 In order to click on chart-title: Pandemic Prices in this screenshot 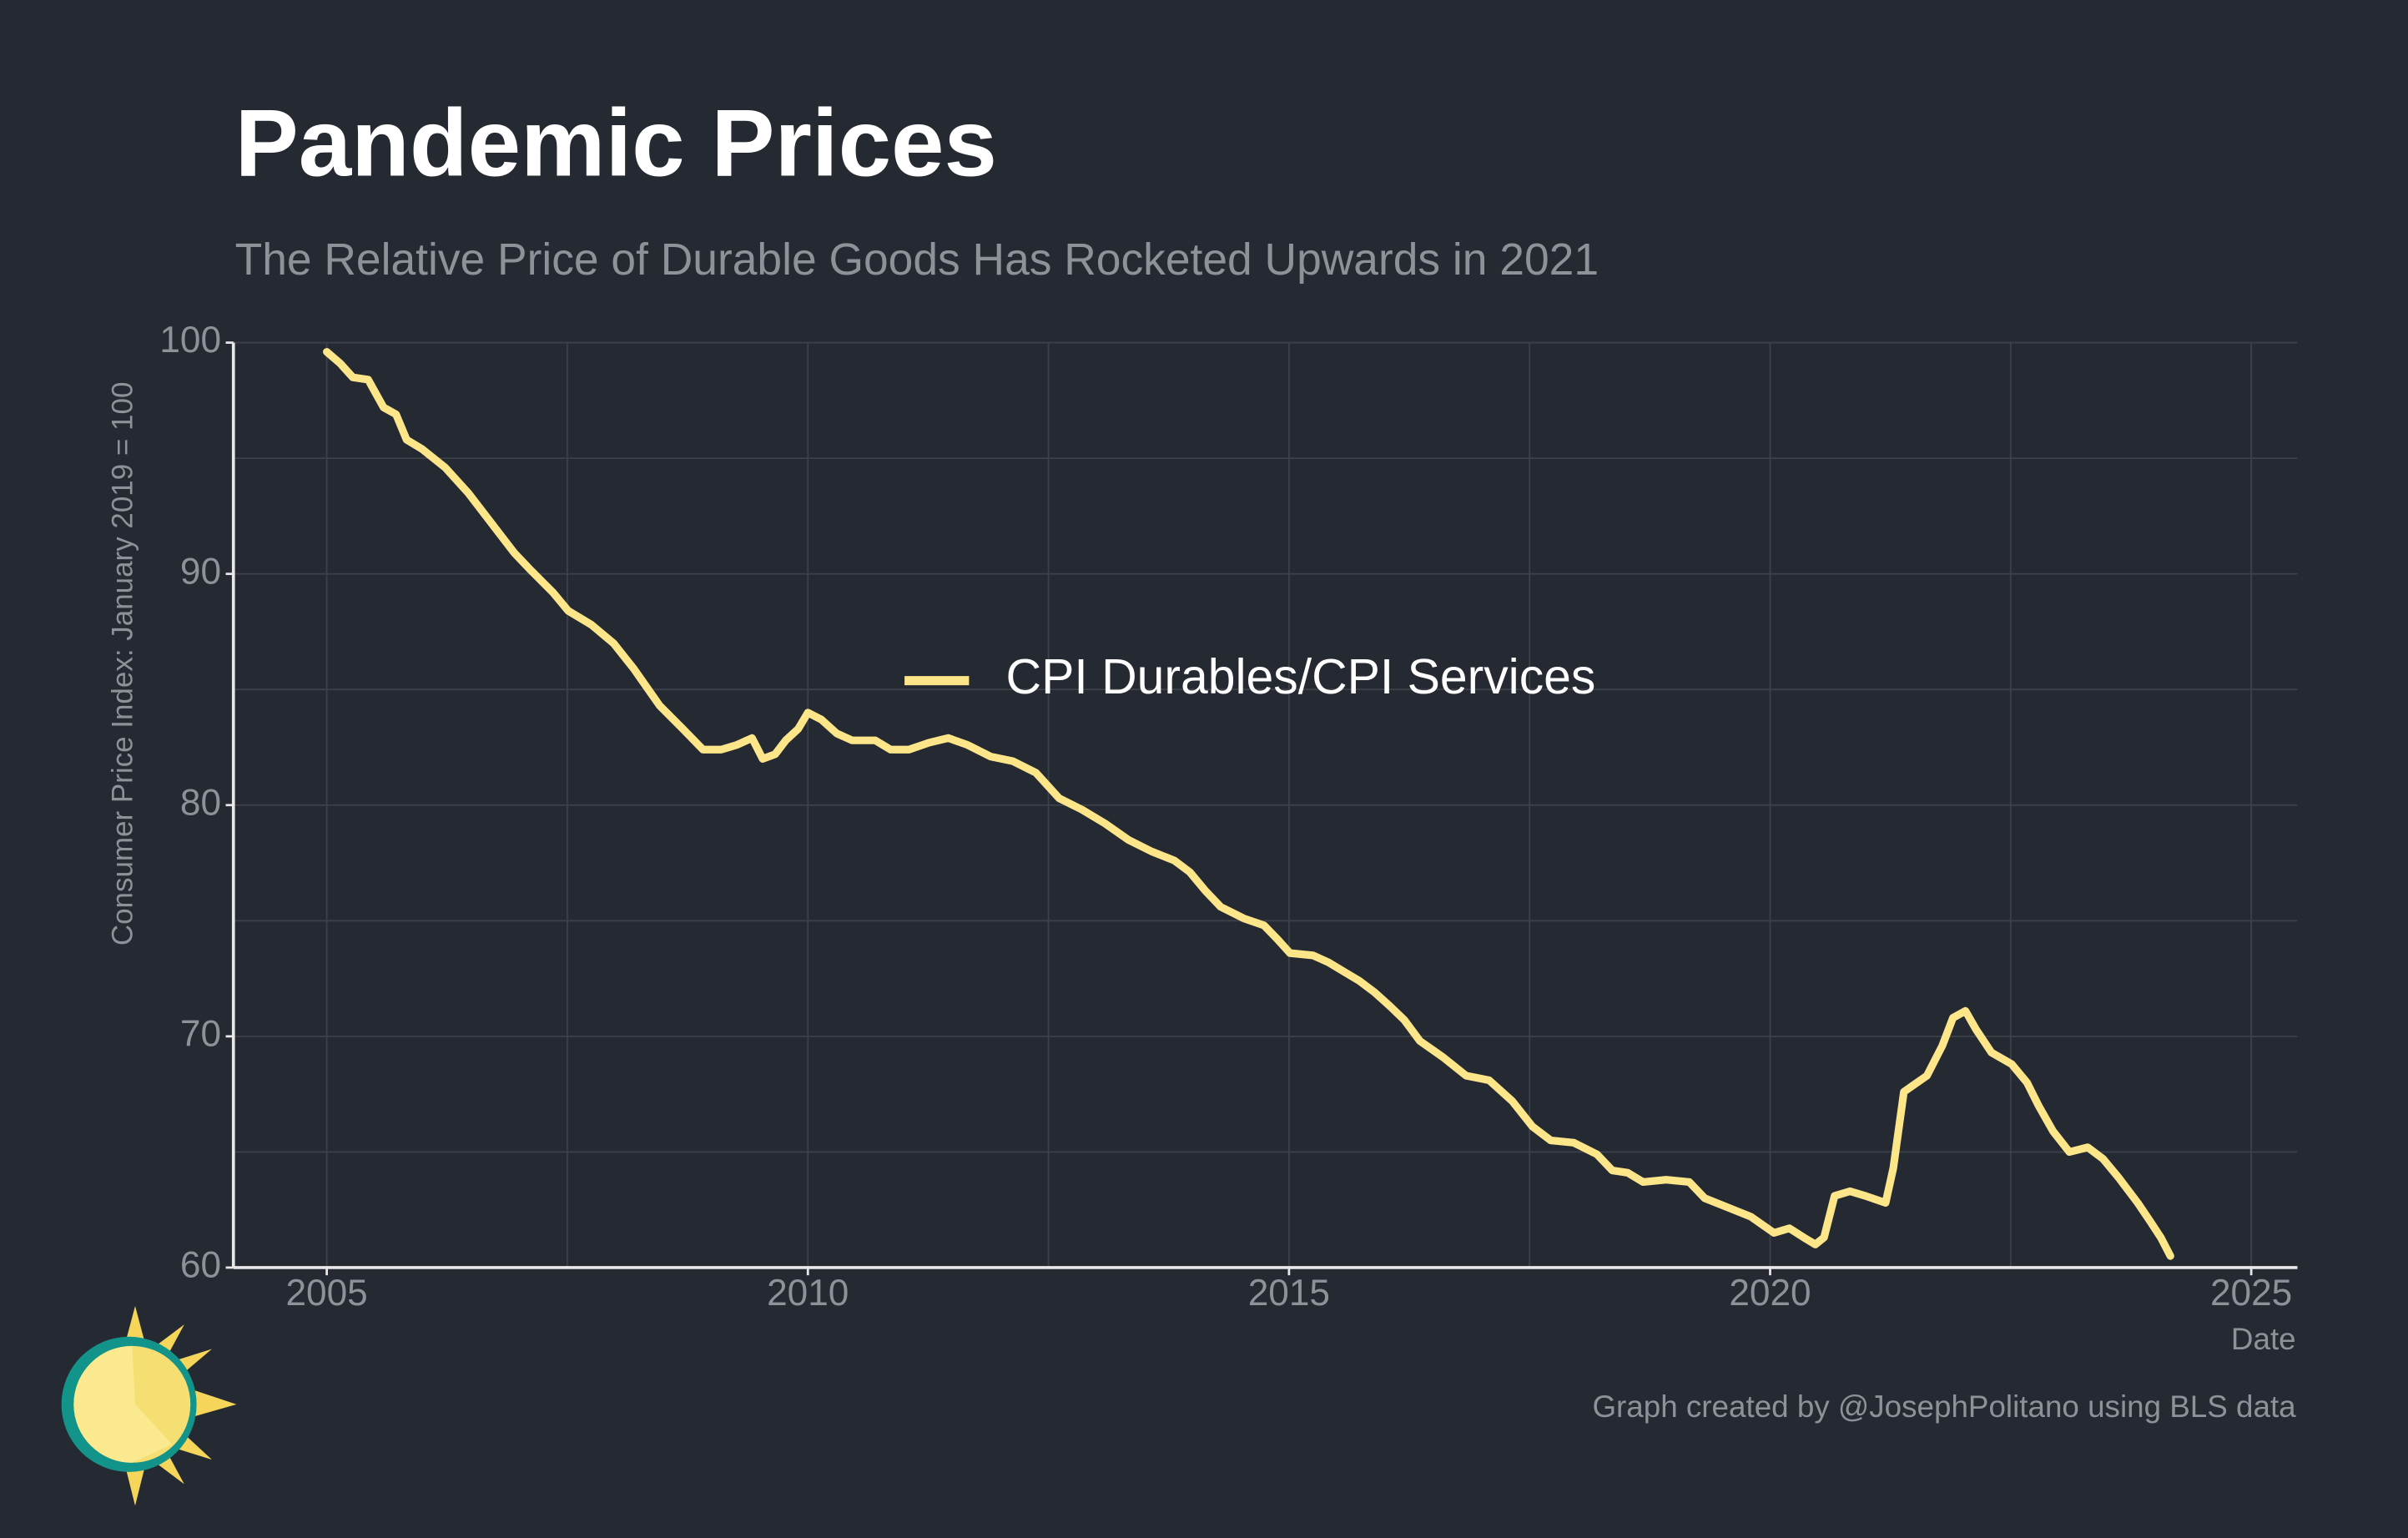, I will do `click(616, 144)`.